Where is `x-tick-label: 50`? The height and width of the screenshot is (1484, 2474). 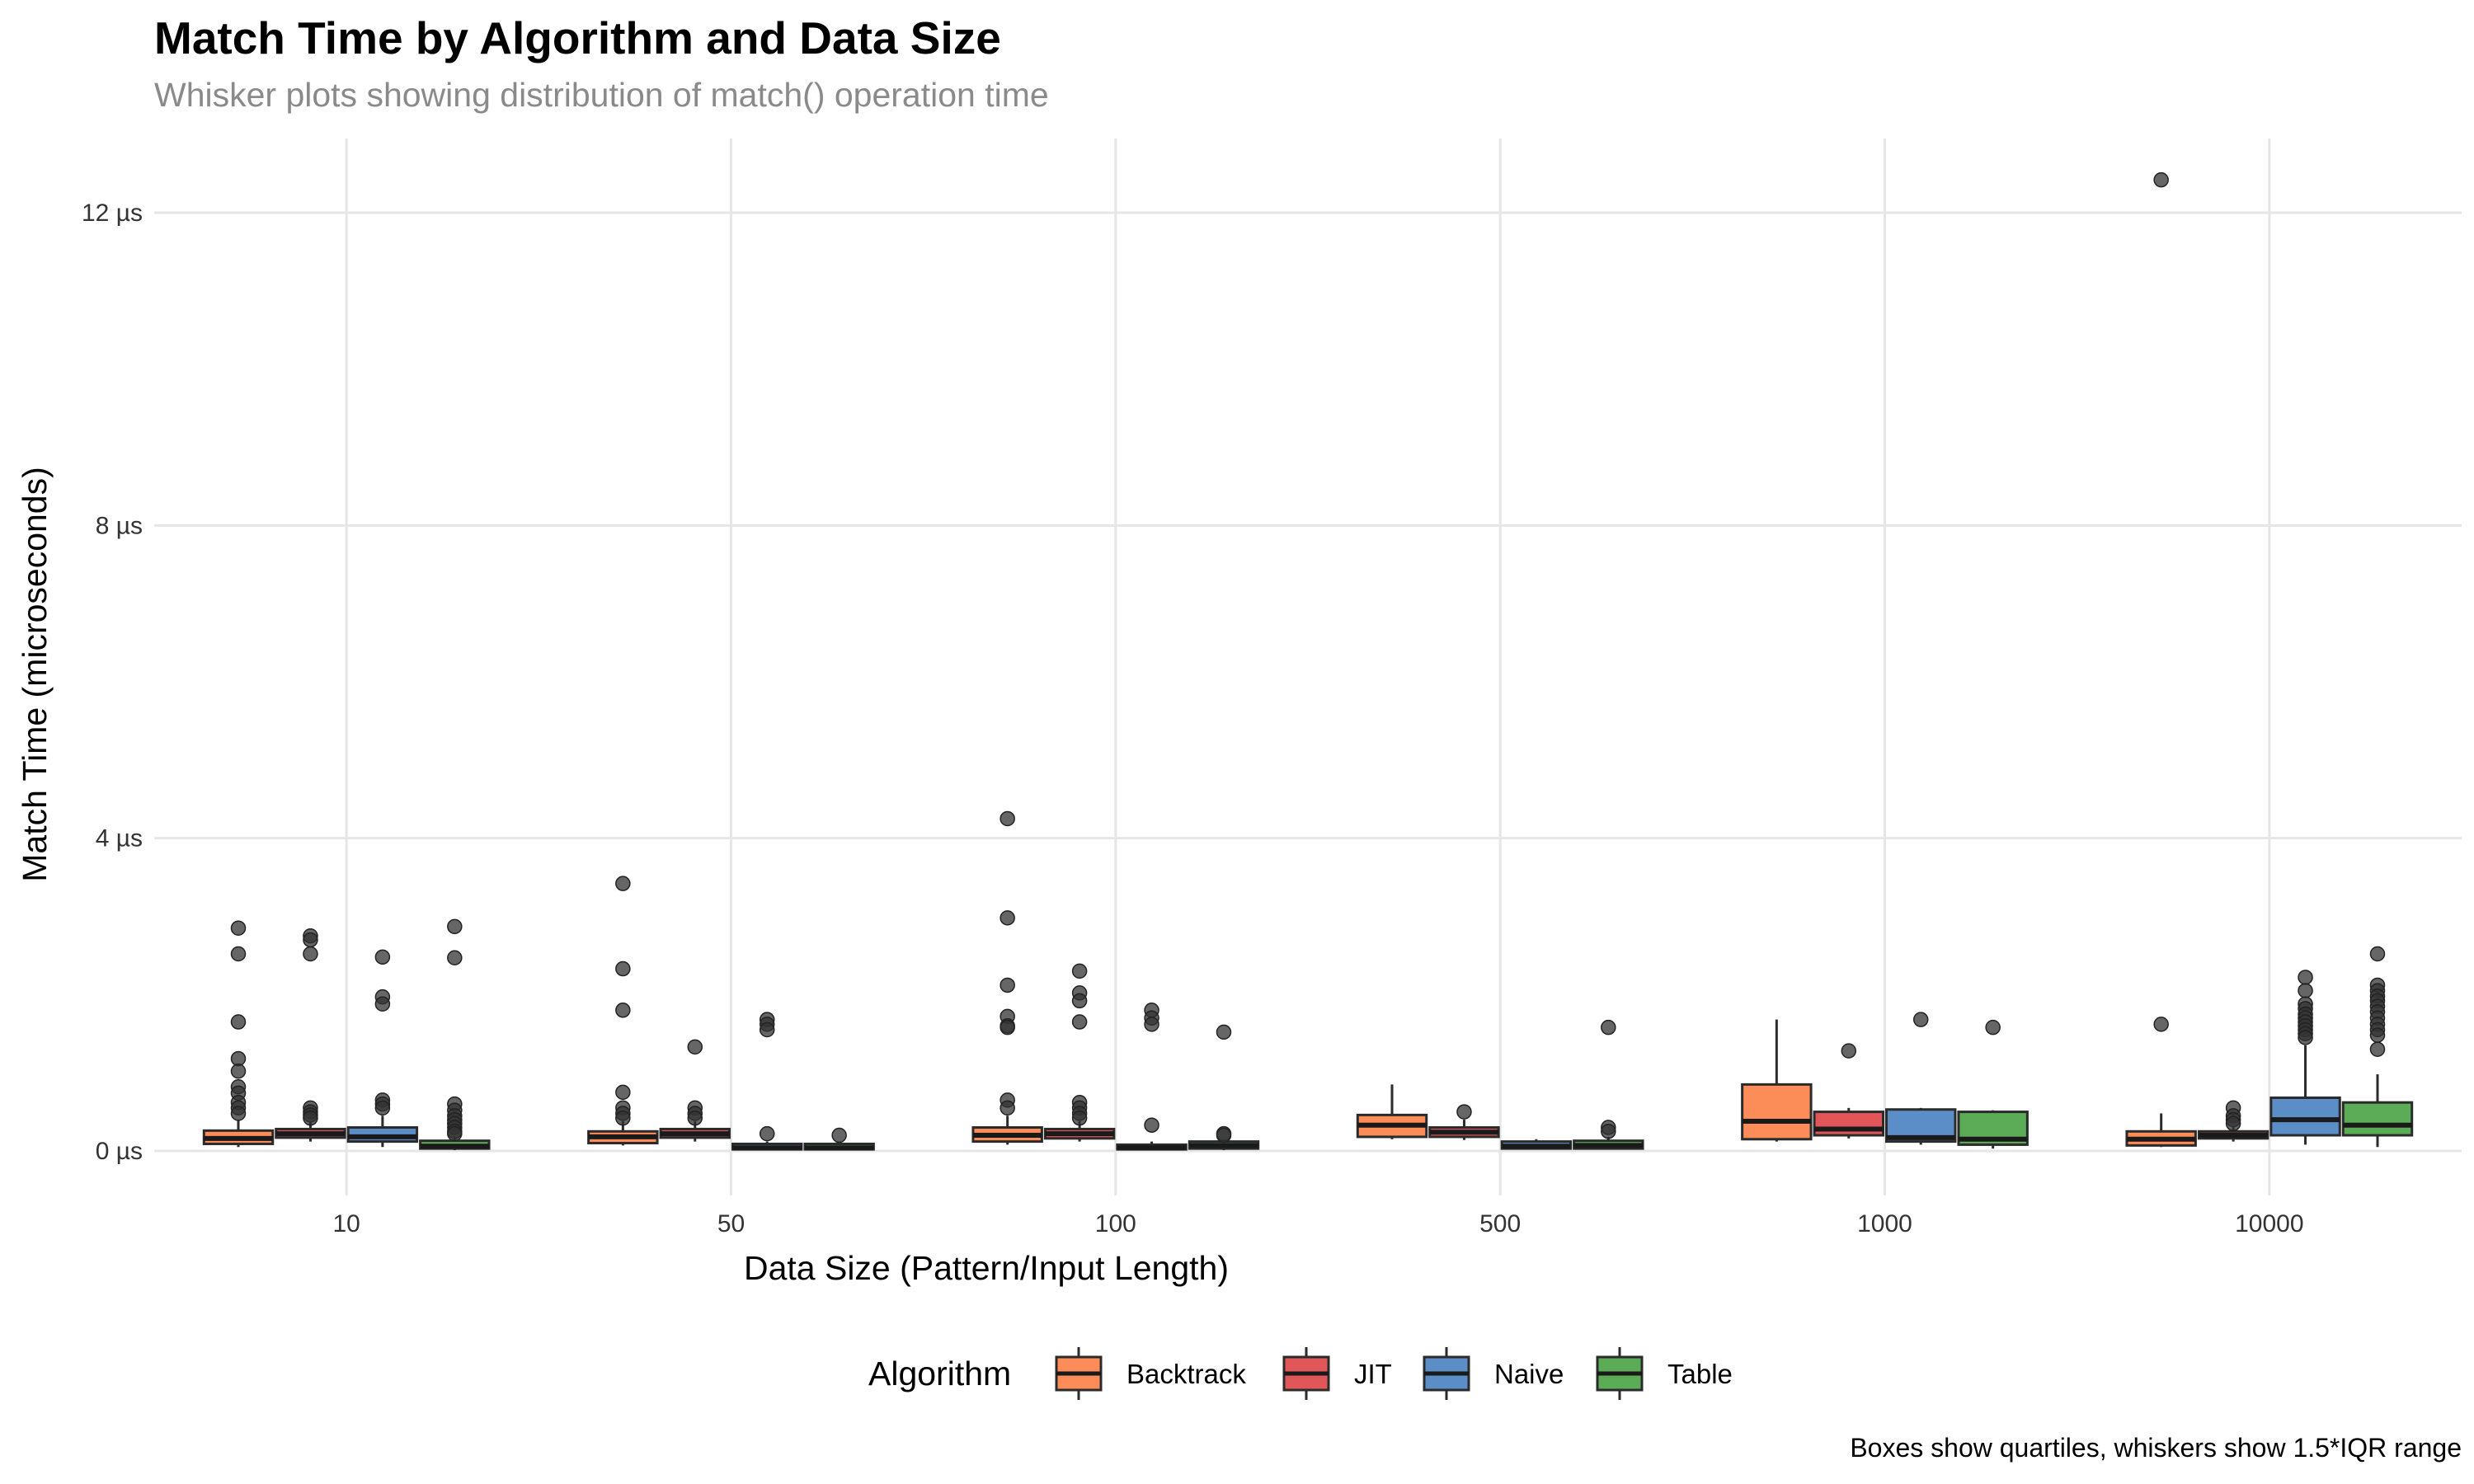
x-tick-label: 50 is located at coordinates (731, 1223).